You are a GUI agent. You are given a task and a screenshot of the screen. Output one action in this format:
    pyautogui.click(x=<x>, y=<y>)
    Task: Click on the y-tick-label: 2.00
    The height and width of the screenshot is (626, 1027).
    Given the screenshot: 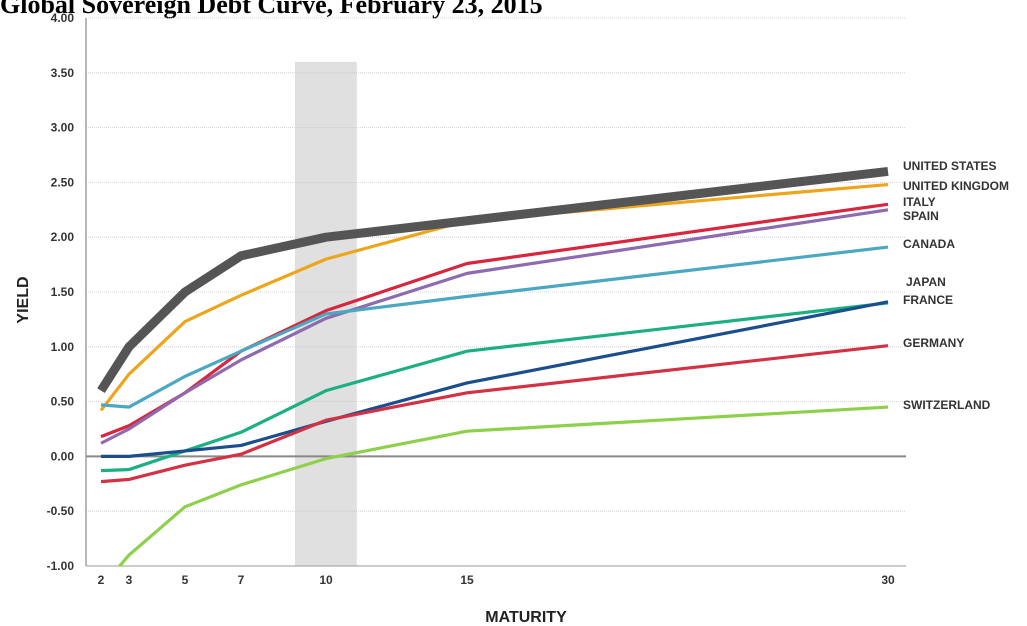 What is the action you would take?
    pyautogui.click(x=63, y=237)
    